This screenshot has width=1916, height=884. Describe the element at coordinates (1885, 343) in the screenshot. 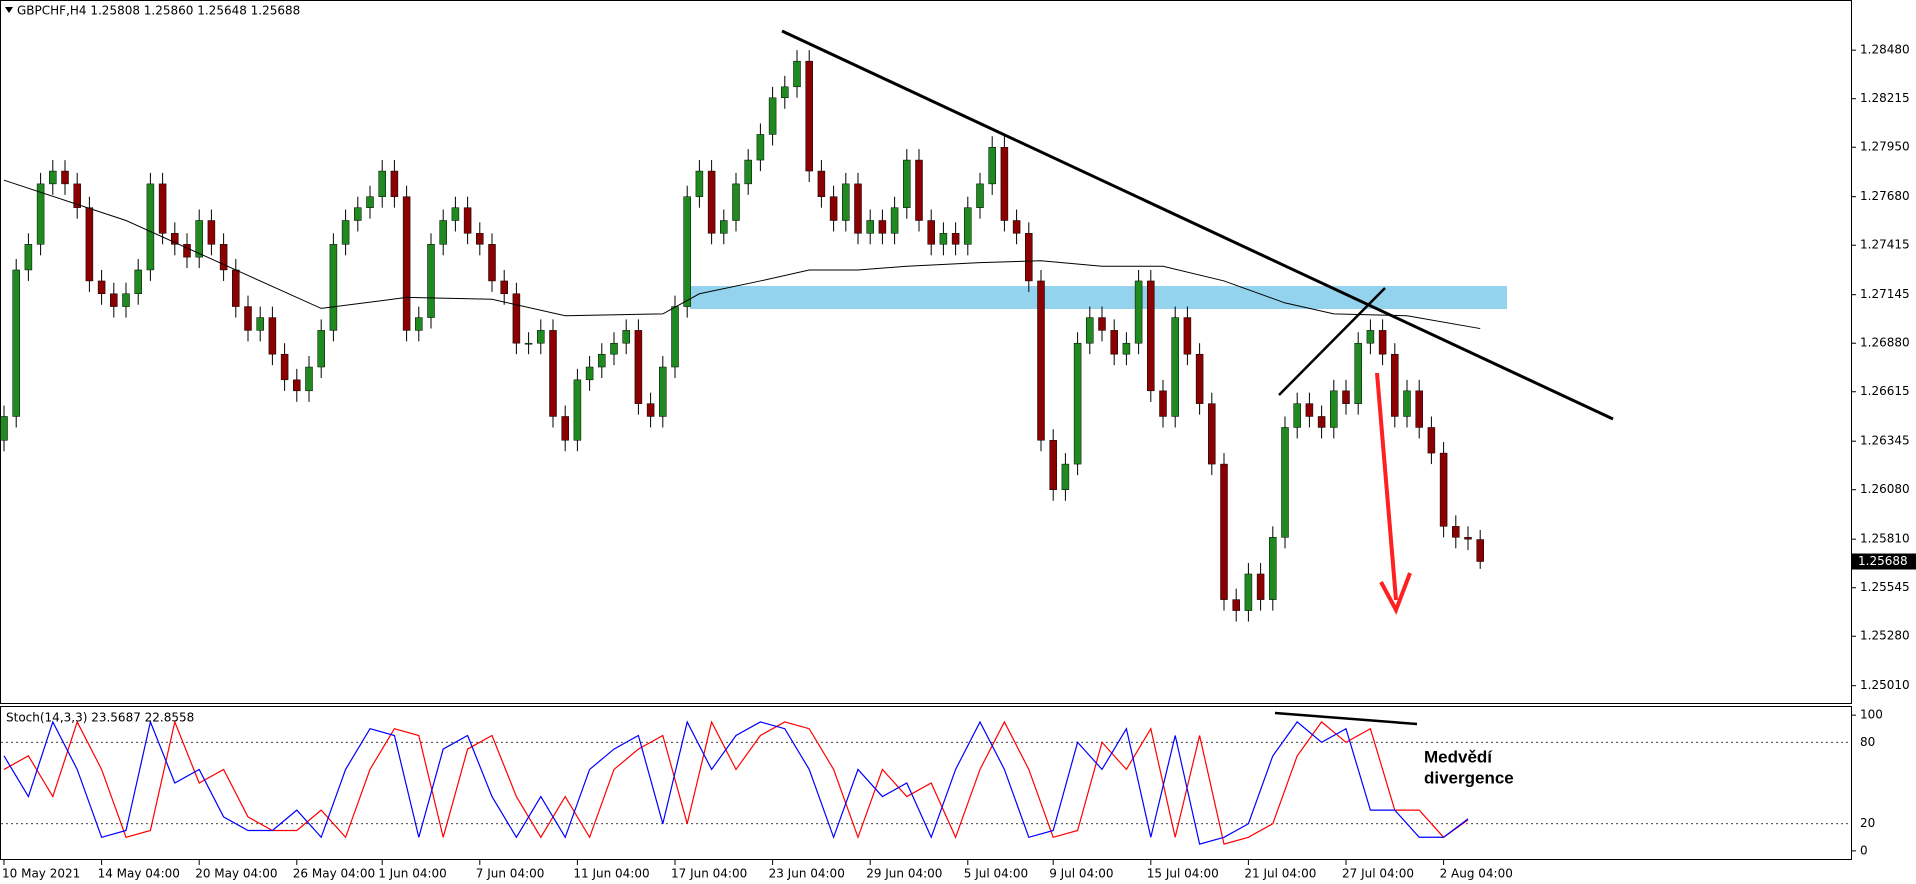

I see `y-tick-label: 1.26880` at that location.